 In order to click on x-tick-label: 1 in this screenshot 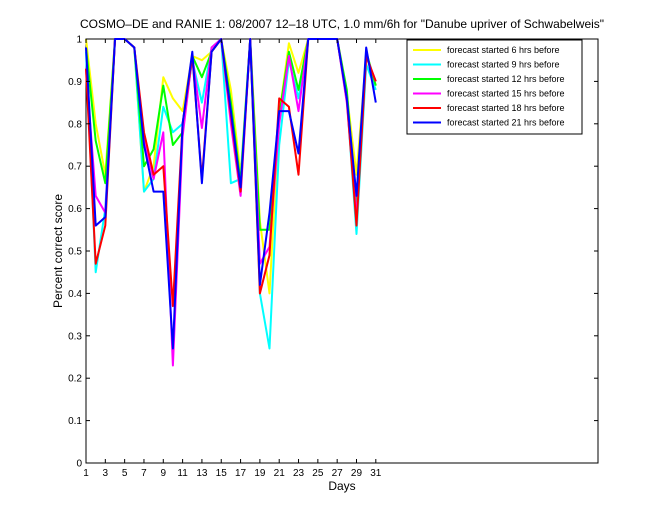, I will do `click(86, 473)`.